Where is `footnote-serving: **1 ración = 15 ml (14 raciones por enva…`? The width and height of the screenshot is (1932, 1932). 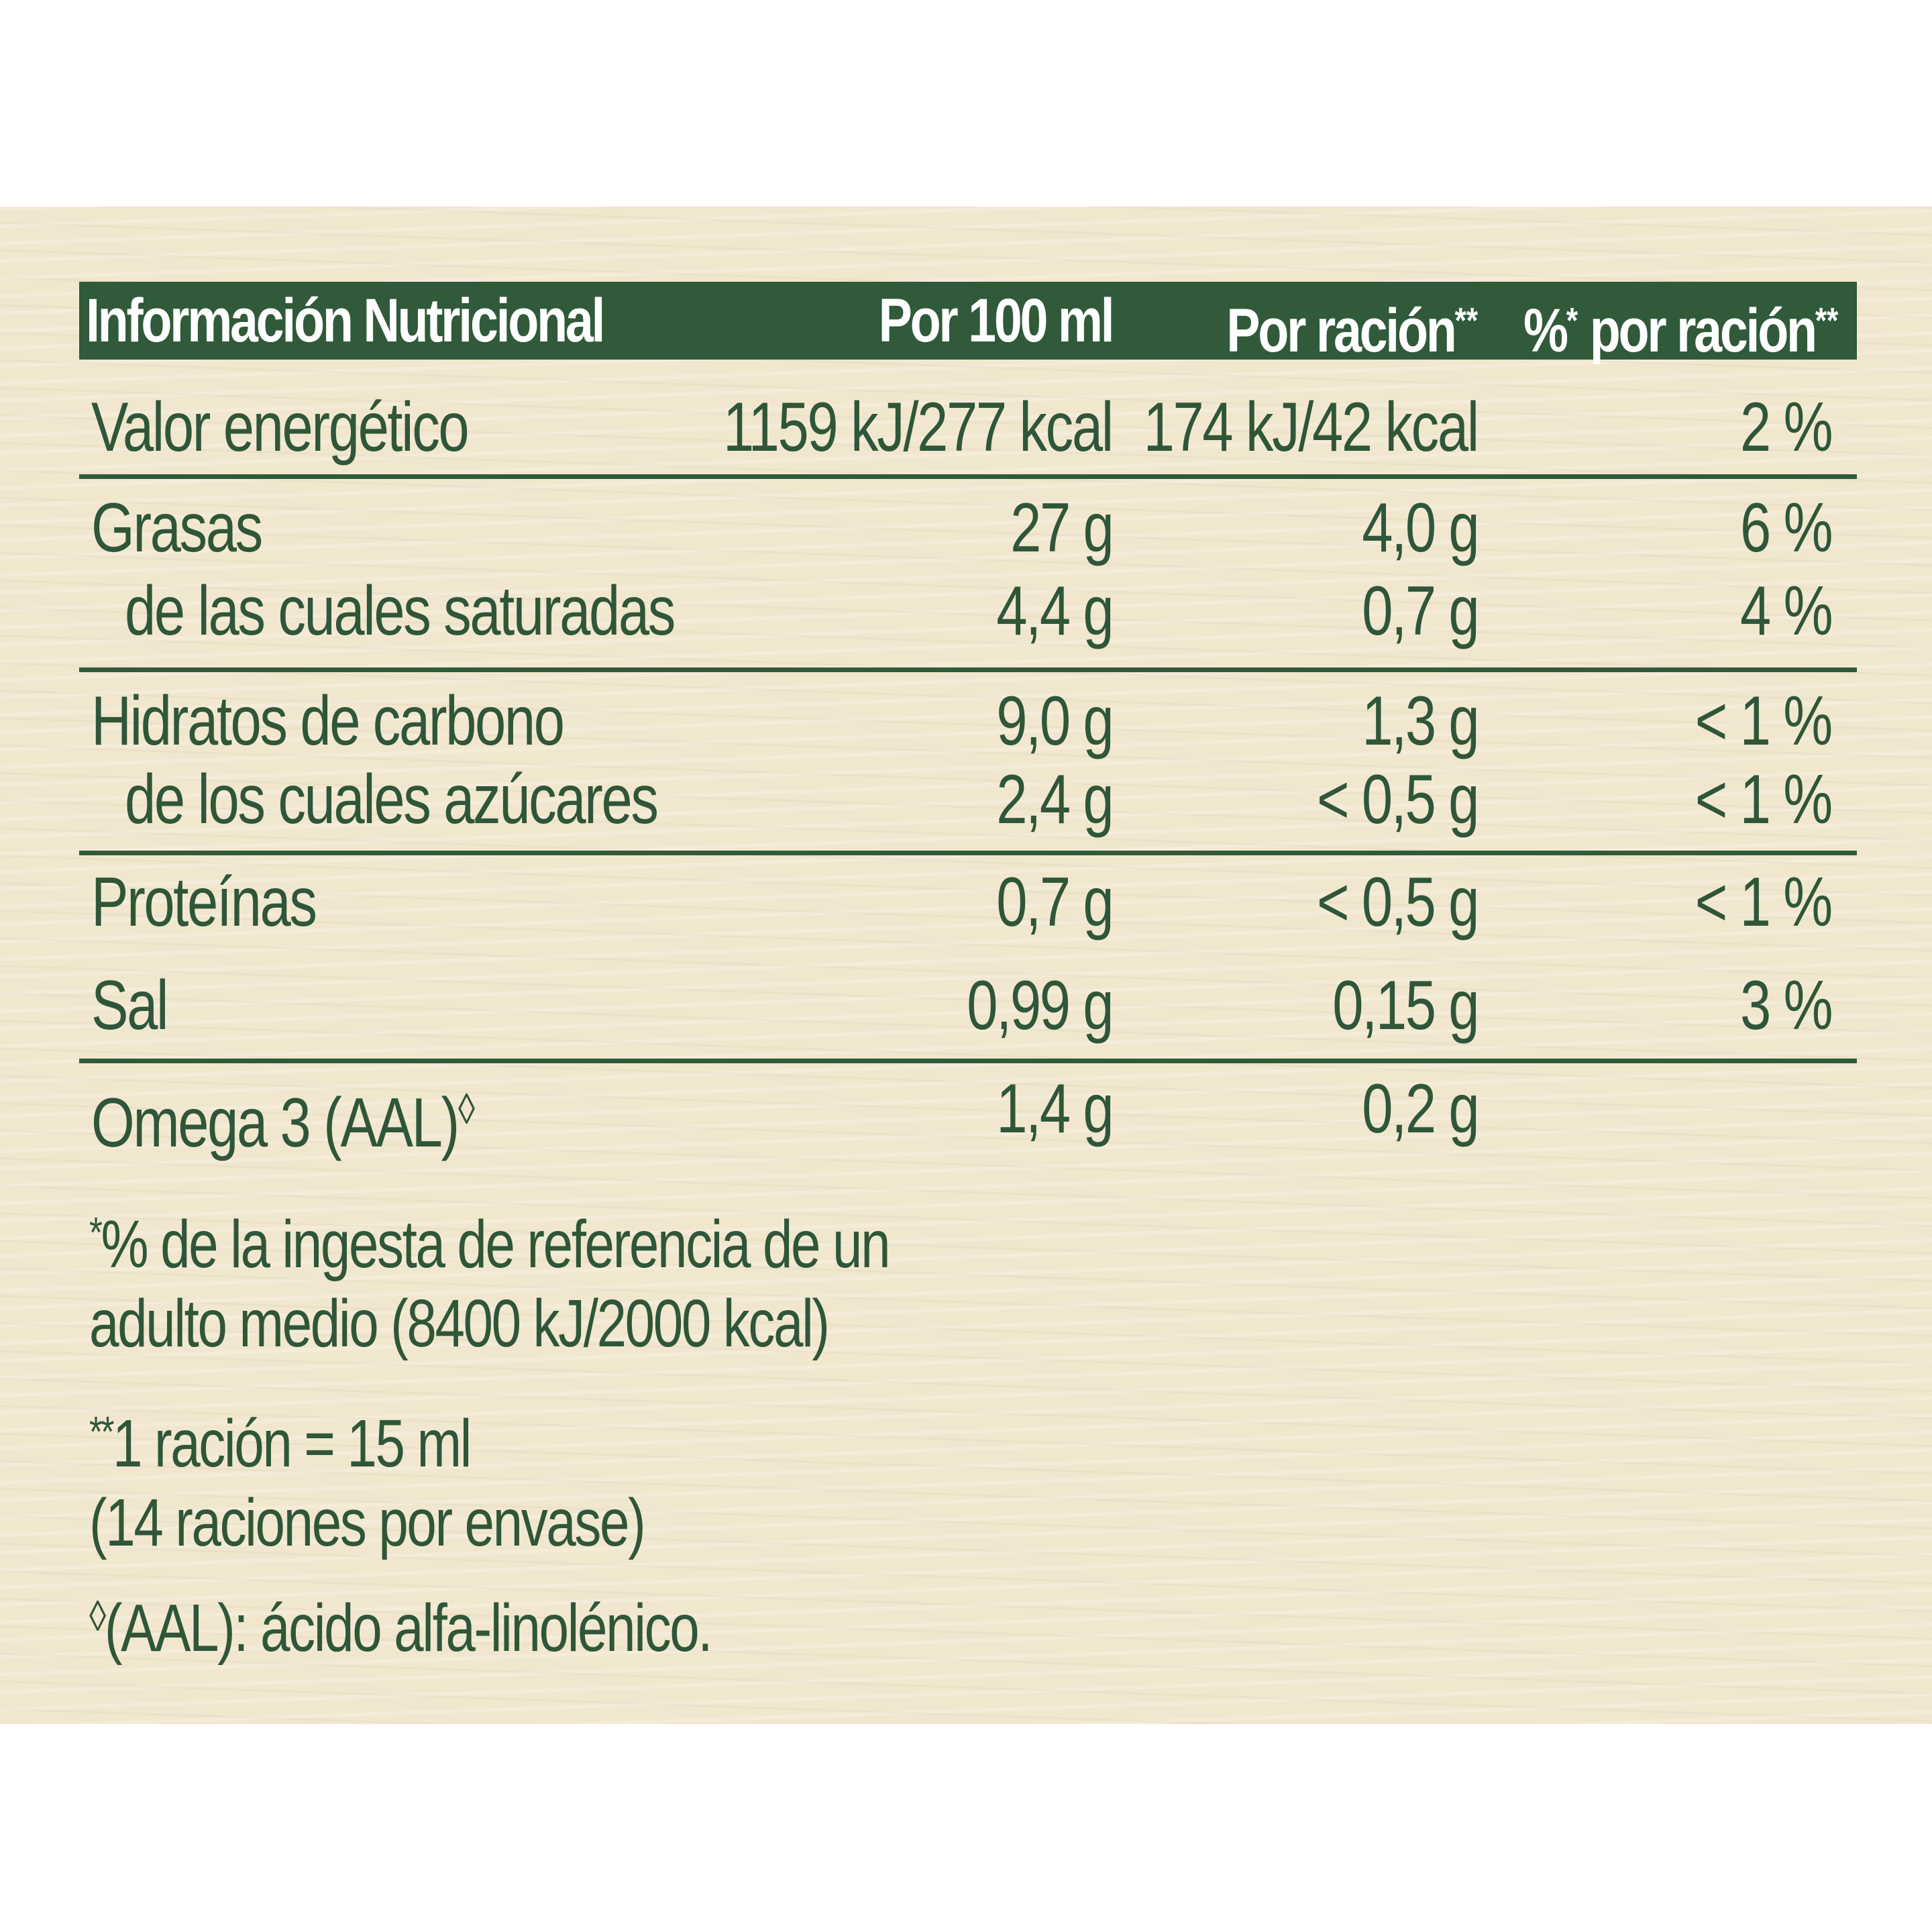
footnote-serving: **1 ración = 15 ml (14 raciones por enva… is located at coordinates (367, 1483).